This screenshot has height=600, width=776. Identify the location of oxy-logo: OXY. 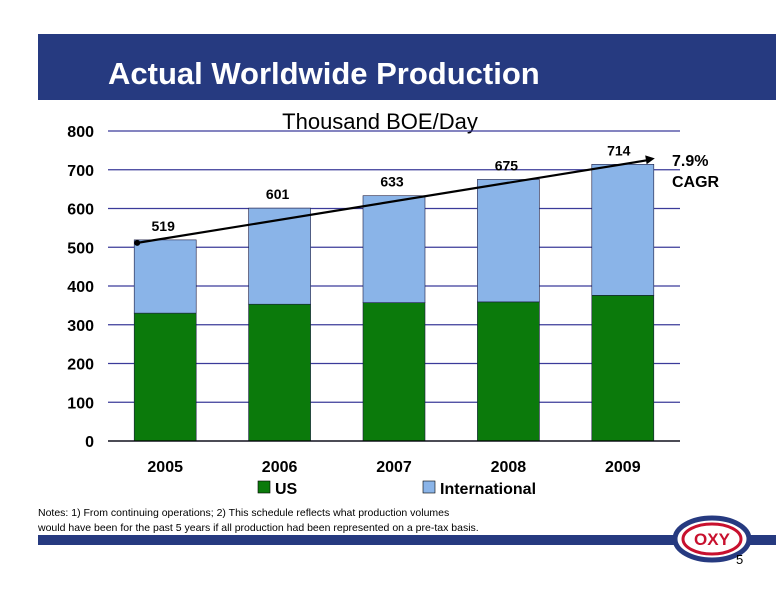
(712, 539).